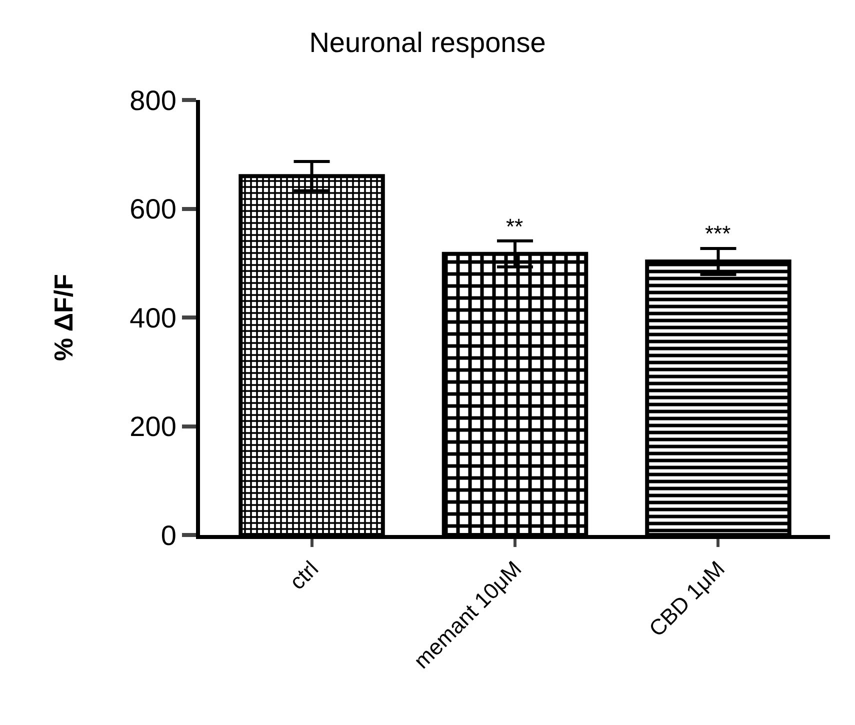 The height and width of the screenshot is (725, 855). Describe the element at coordinates (153, 100) in the screenshot. I see `y-tick-label: 800` at that location.